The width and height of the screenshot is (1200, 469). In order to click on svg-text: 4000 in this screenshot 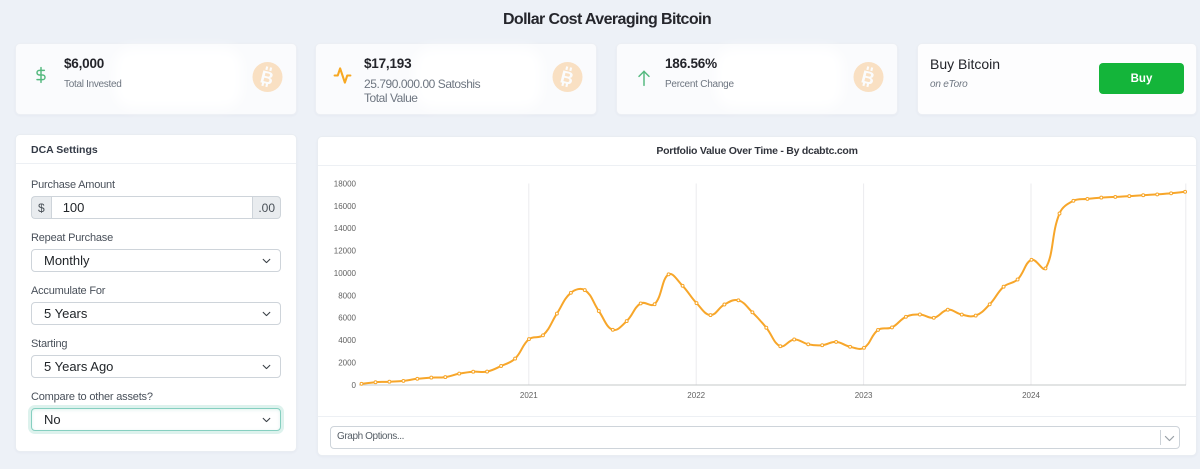, I will do `click(347, 340)`.